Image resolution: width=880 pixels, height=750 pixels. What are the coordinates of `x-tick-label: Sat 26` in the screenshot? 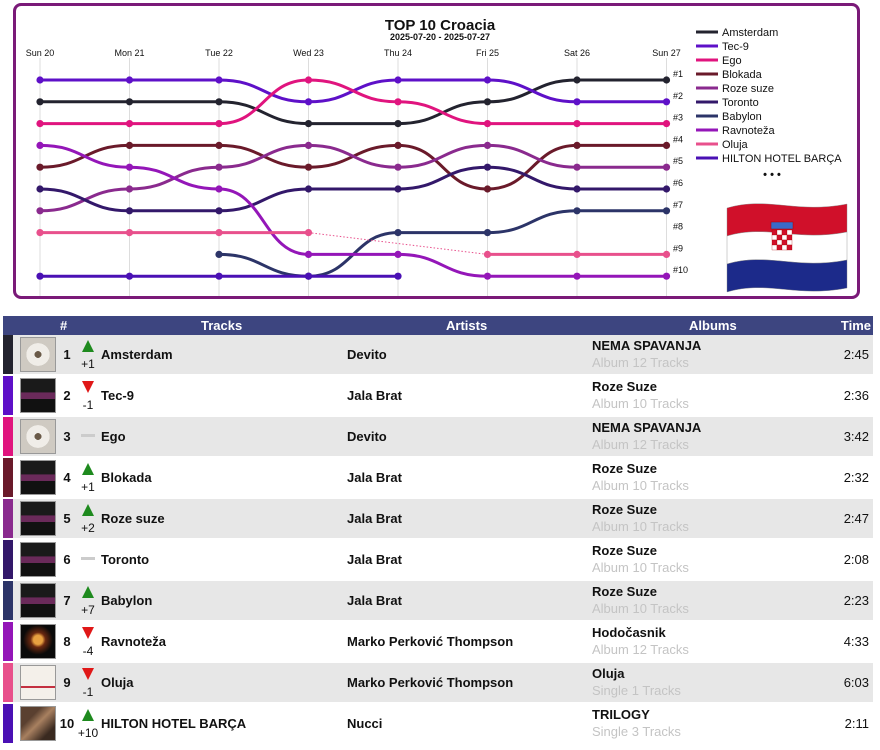 It's located at (577, 53).